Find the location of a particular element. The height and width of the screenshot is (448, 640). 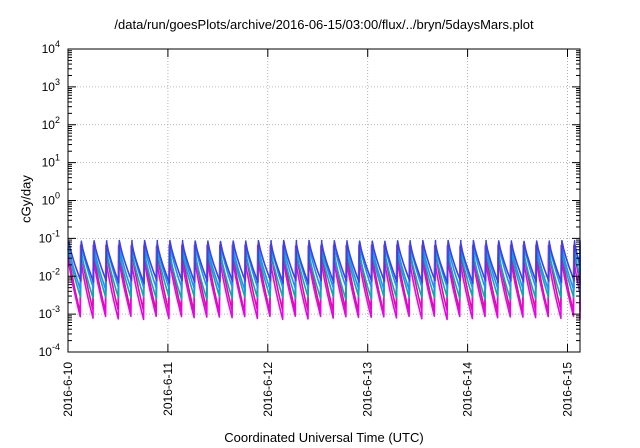

y-tick-label: 10⁻⁴ is located at coordinates (49, 350).